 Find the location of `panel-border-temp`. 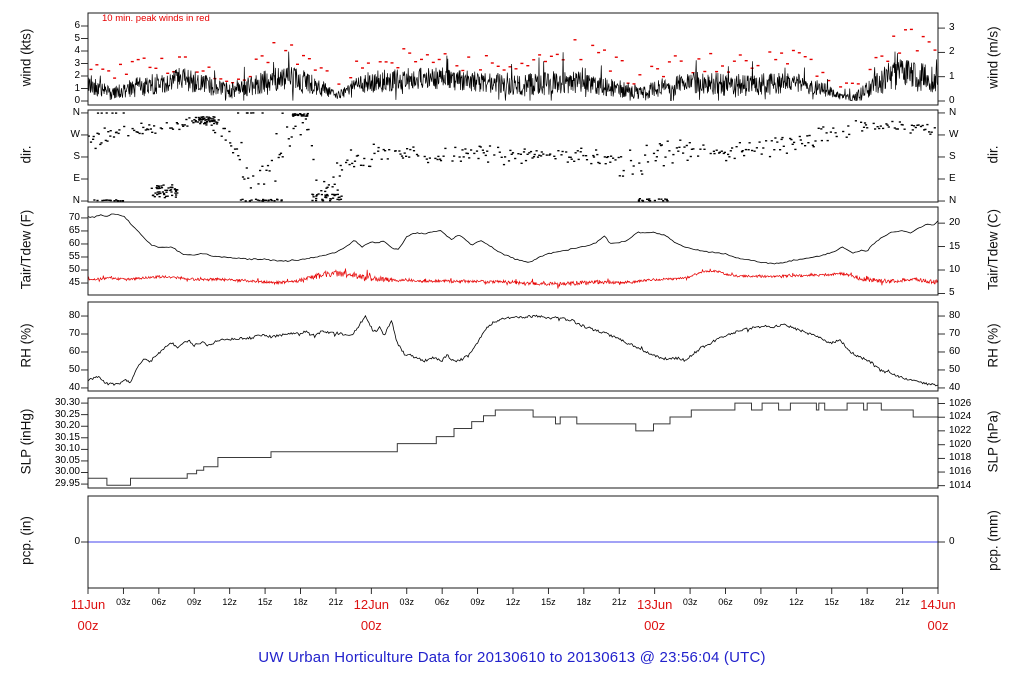

panel-border-temp is located at coordinates (513, 251).